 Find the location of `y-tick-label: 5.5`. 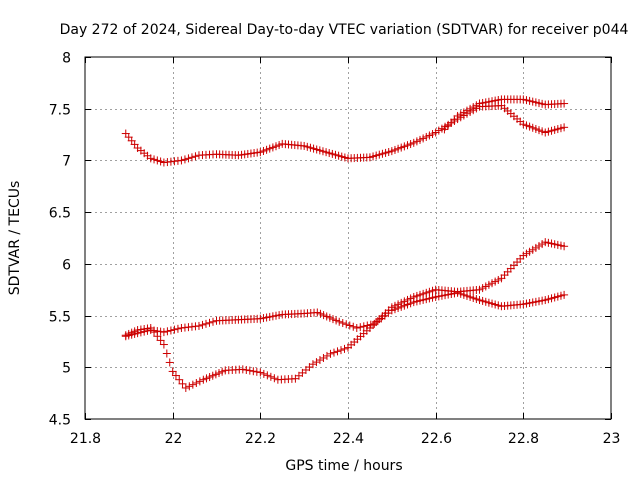

y-tick-label: 5.5 is located at coordinates (60, 318).